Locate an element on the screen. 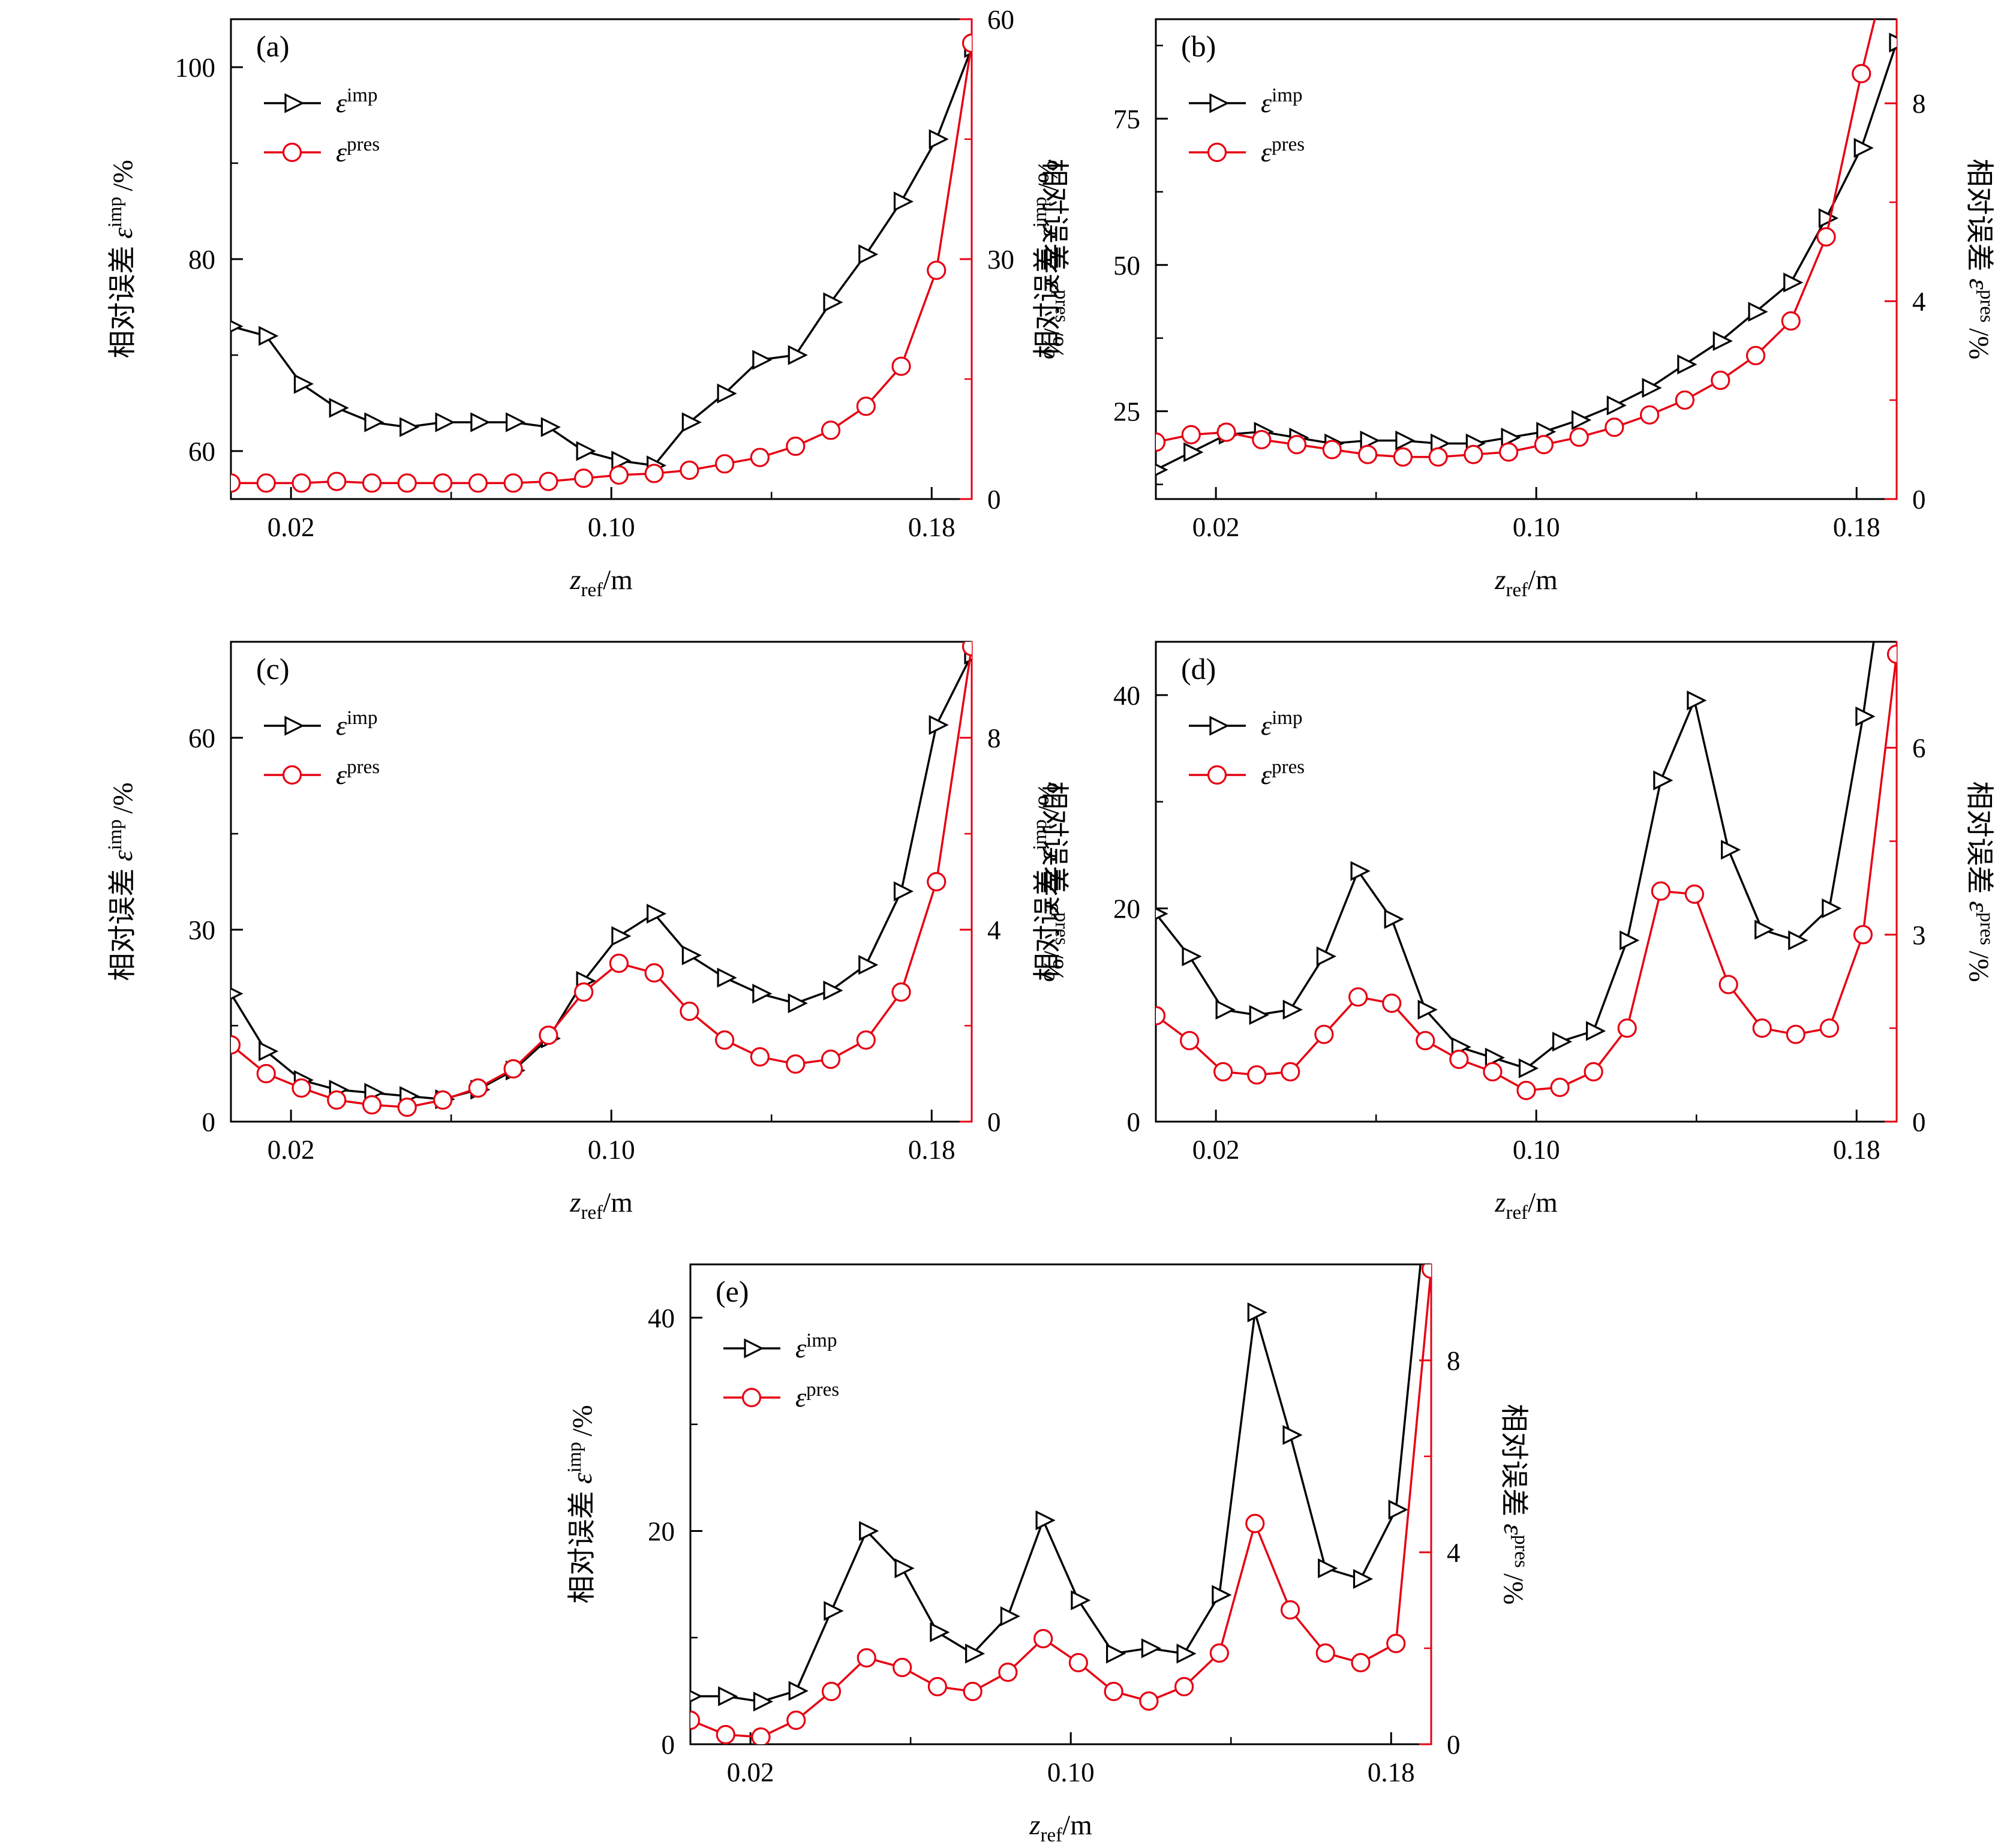 The height and width of the screenshot is (1848, 2007). x-tick-label: 0.02 is located at coordinates (1216, 527).